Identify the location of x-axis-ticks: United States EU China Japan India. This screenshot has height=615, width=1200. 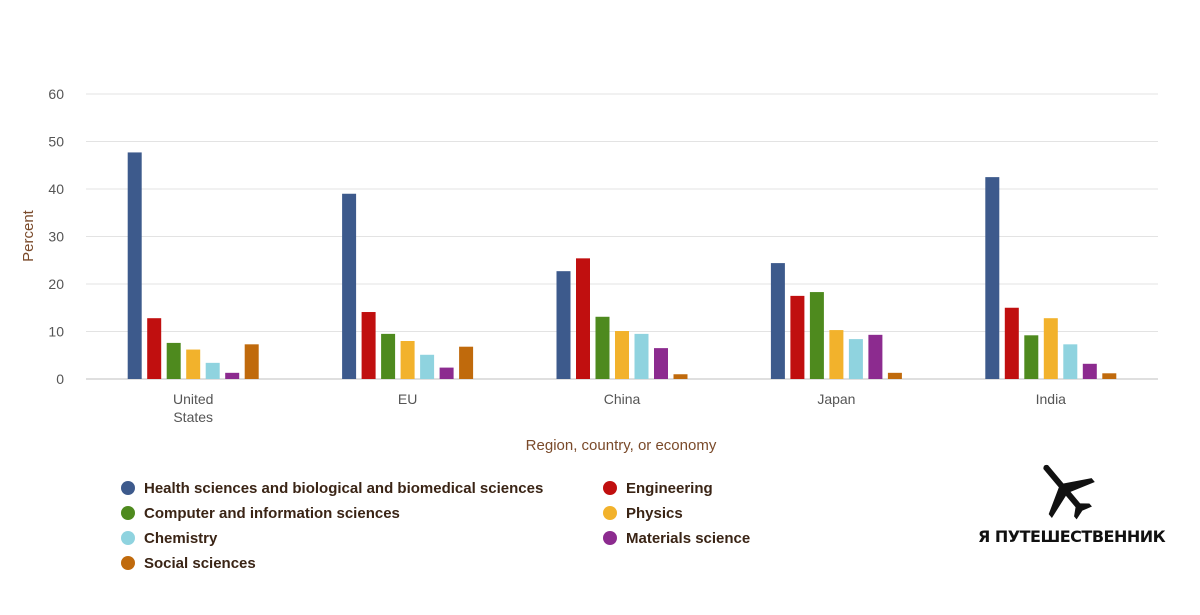
(619, 408).